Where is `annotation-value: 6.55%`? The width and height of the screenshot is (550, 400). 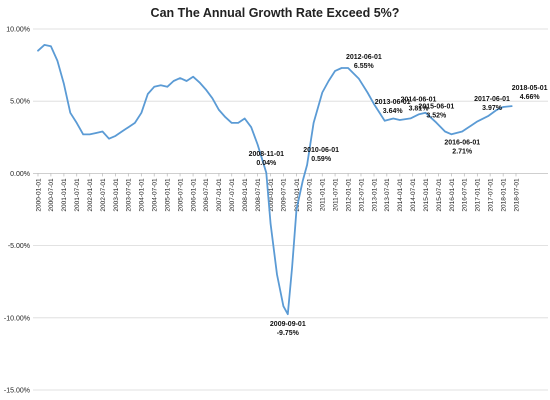
annotation-value: 6.55% is located at coordinates (364, 66).